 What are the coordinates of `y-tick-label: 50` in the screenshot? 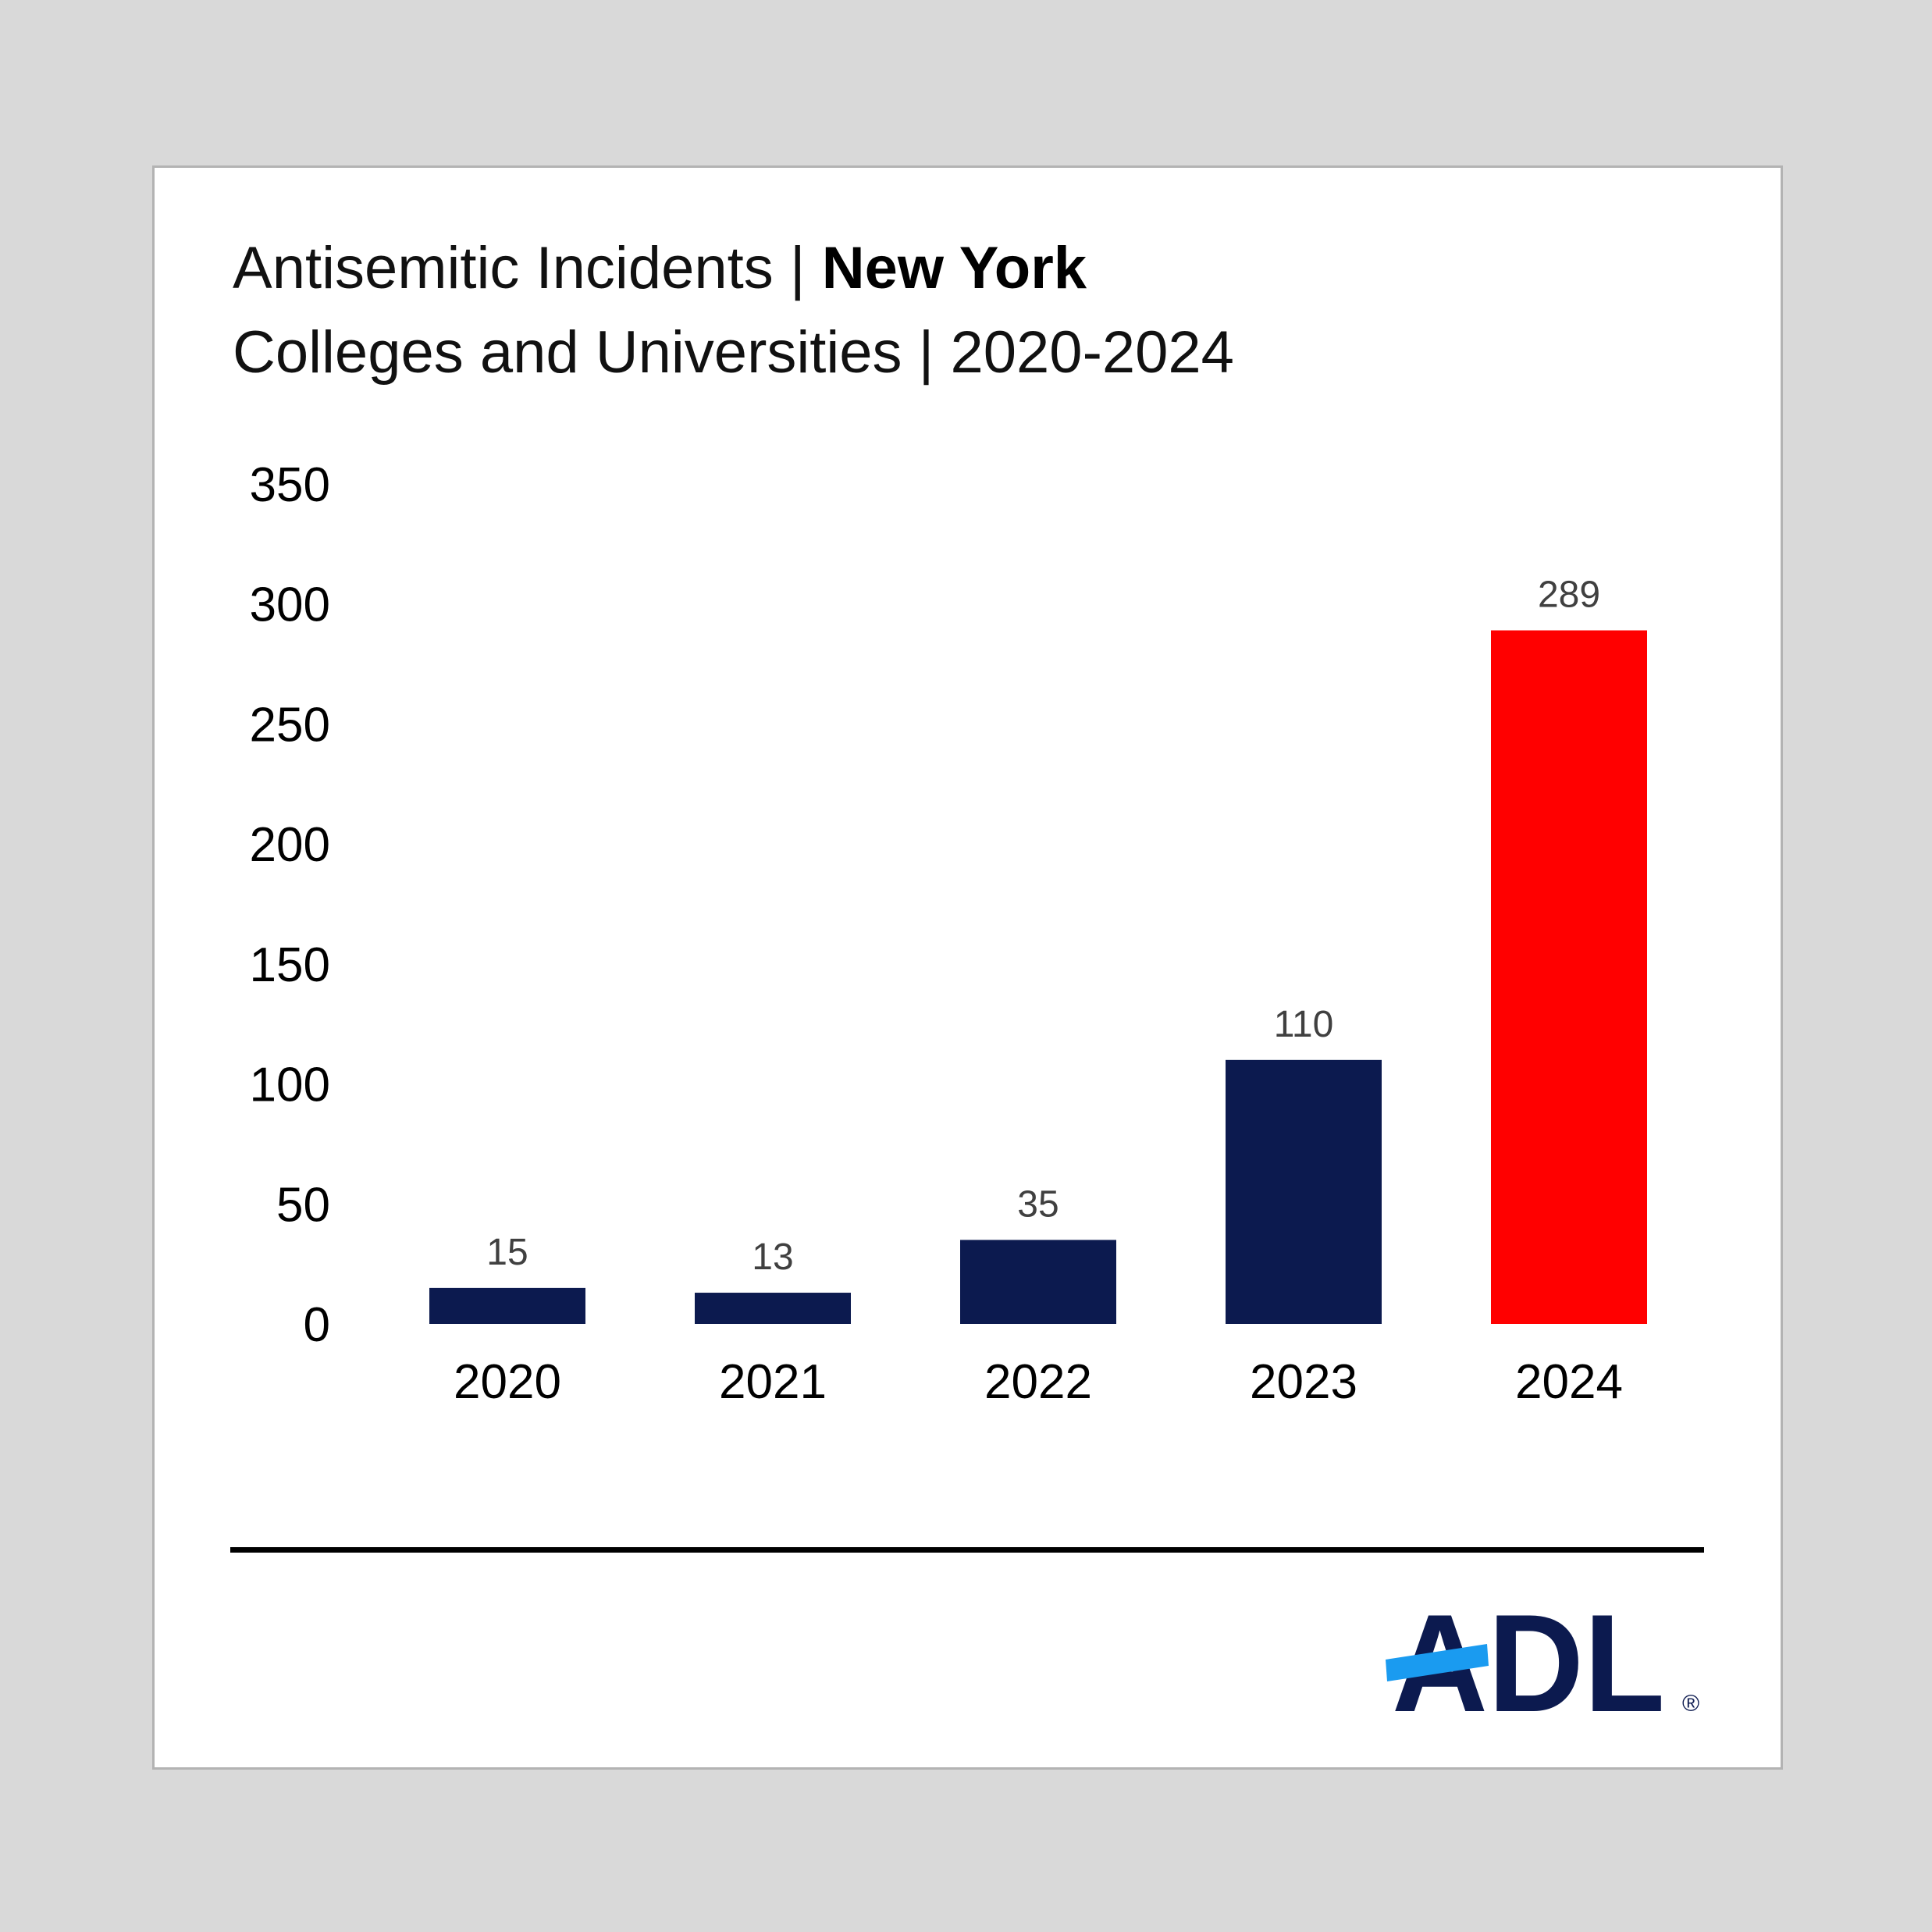 It's located at (303, 1205).